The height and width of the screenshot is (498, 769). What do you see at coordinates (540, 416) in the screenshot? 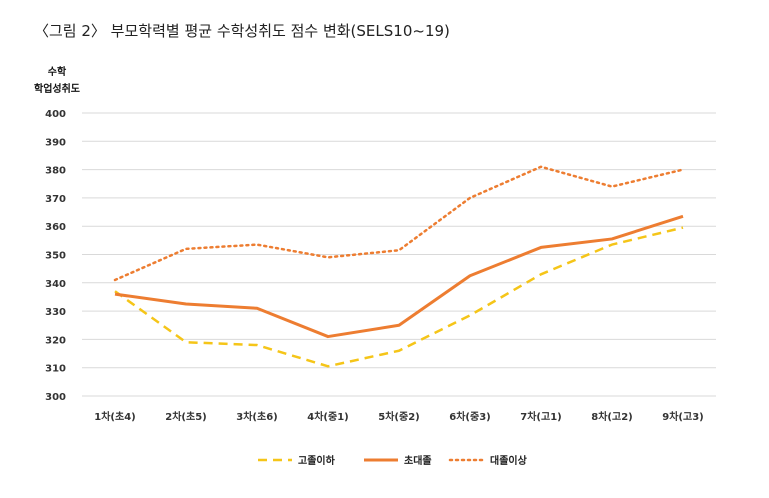
I see `x-tick-label: 7차(고1)` at bounding box center [540, 416].